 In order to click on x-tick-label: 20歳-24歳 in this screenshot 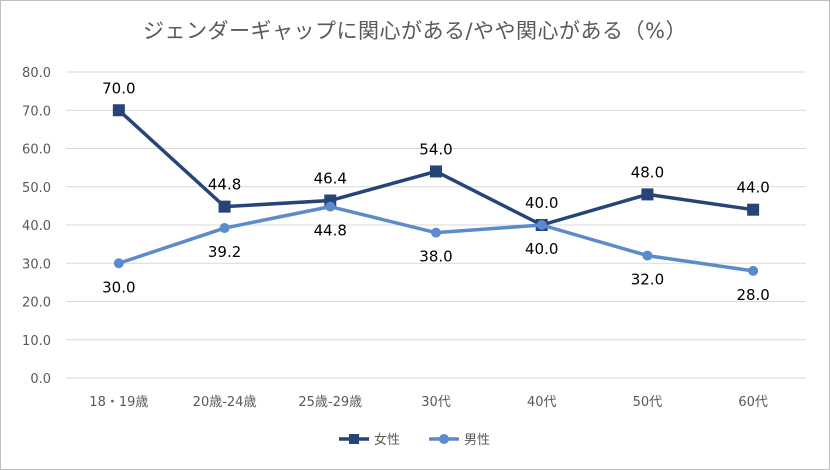, I will do `click(225, 402)`.